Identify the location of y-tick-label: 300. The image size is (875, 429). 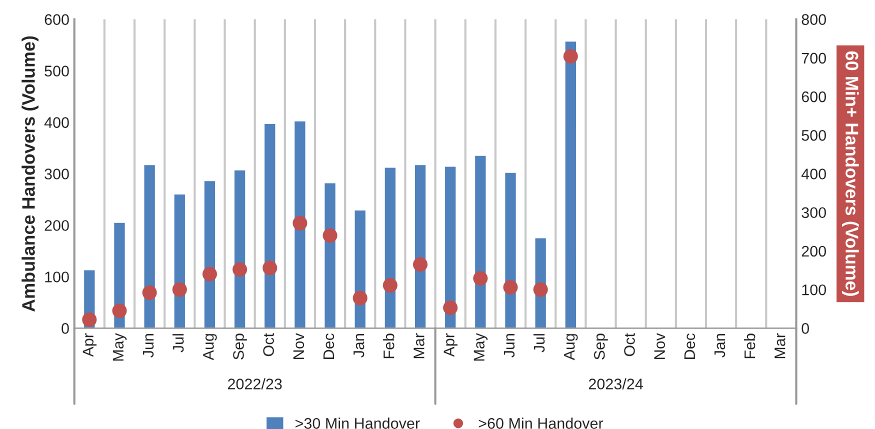
(56, 174).